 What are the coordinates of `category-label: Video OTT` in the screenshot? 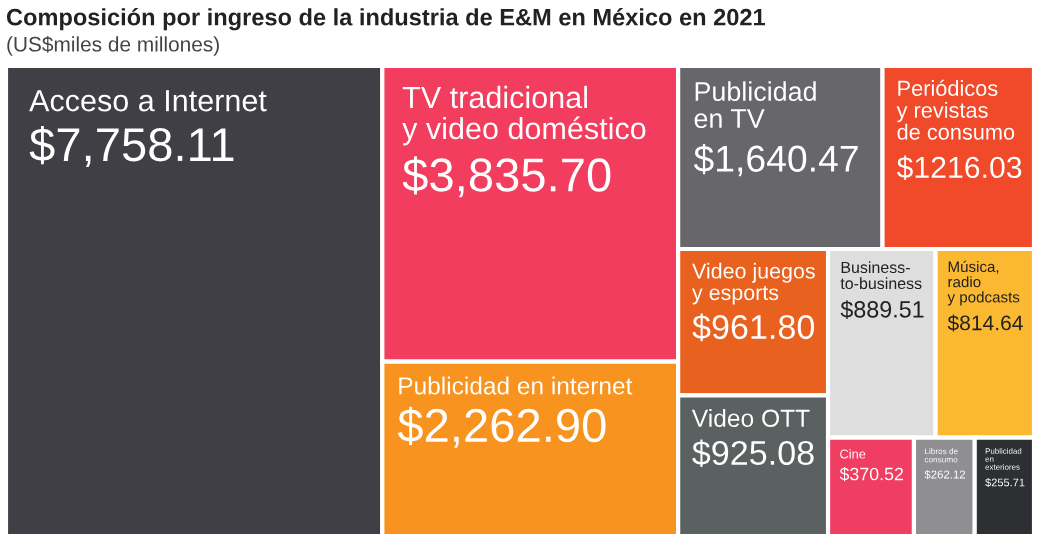 It's located at (750, 417).